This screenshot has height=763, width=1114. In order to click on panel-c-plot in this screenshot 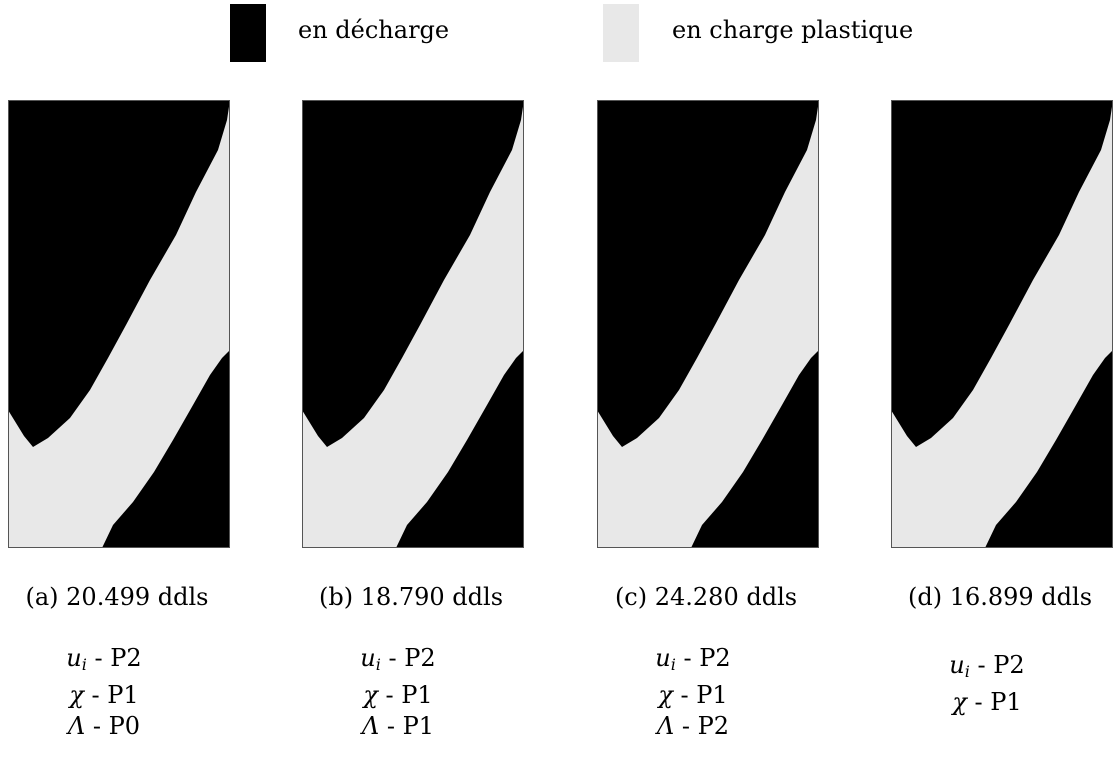, I will do `click(708, 324)`.